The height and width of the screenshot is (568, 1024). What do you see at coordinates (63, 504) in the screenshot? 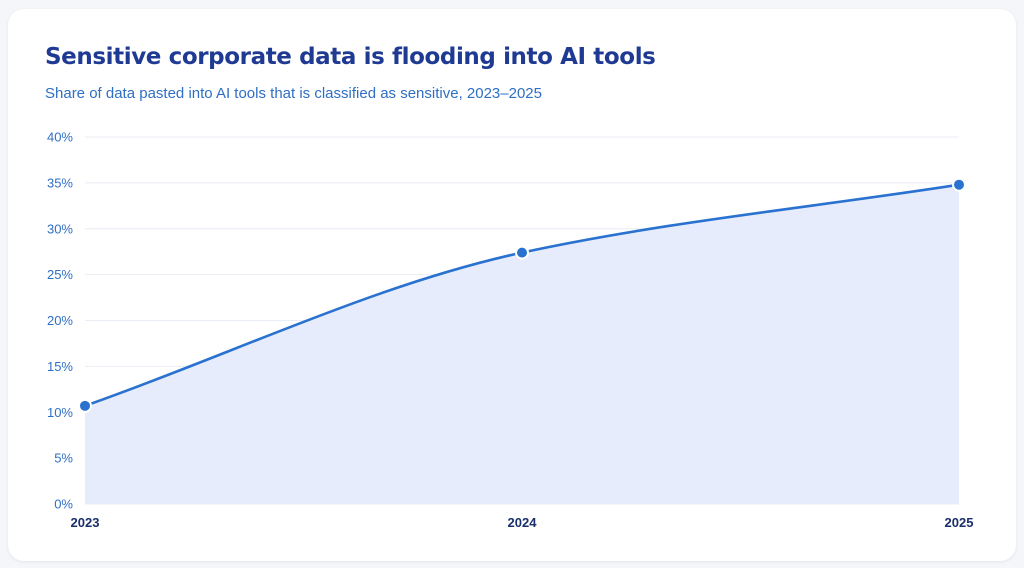
I see `y-tick-label: 0%` at bounding box center [63, 504].